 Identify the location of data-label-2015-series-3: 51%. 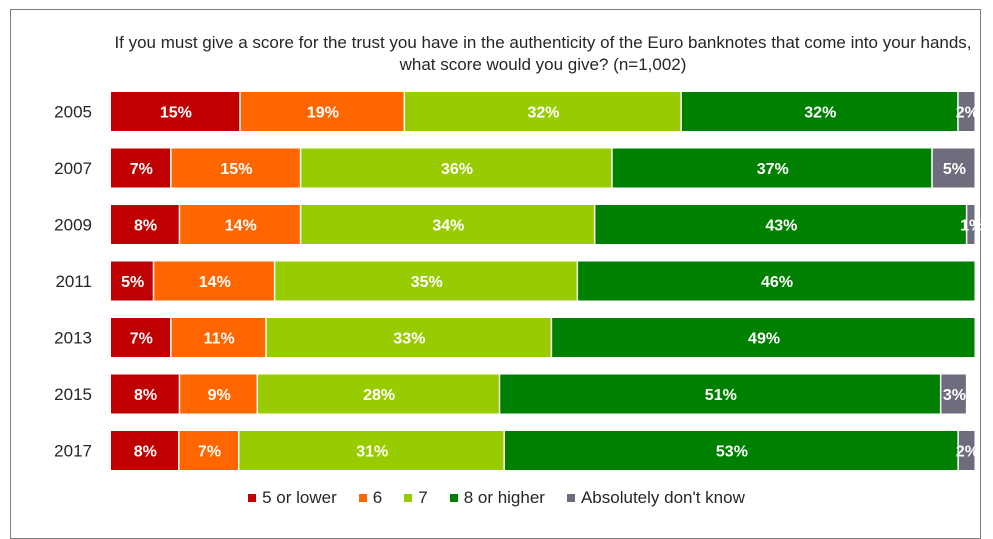
(721, 395).